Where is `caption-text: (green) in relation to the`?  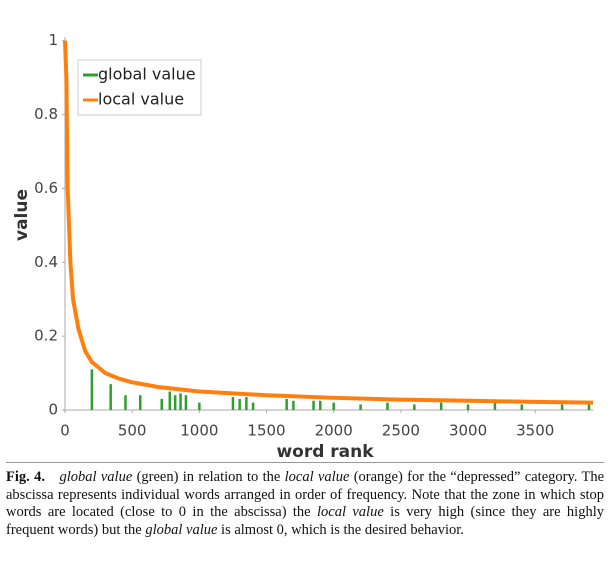
caption-text: (green) in relation to the is located at coordinates (208, 477).